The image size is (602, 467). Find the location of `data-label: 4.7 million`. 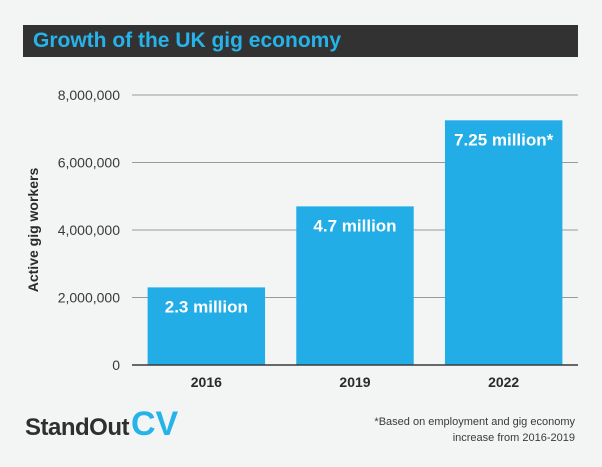

data-label: 4.7 million is located at coordinates (354, 225).